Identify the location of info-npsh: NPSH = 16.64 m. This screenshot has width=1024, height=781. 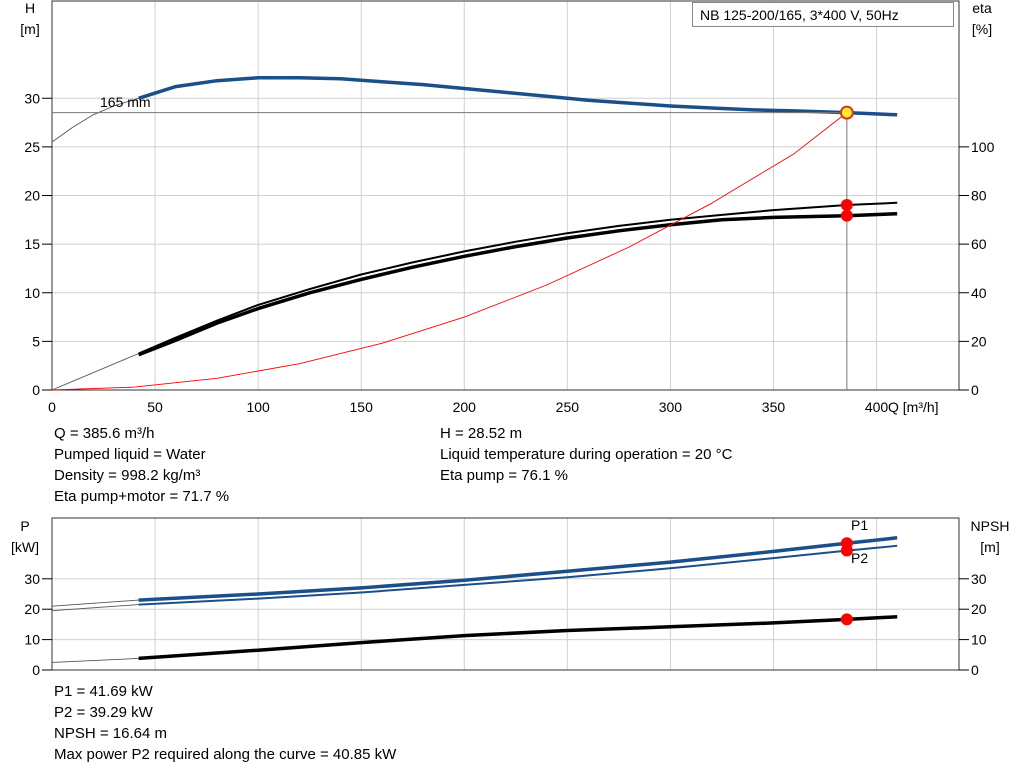
(110, 733).